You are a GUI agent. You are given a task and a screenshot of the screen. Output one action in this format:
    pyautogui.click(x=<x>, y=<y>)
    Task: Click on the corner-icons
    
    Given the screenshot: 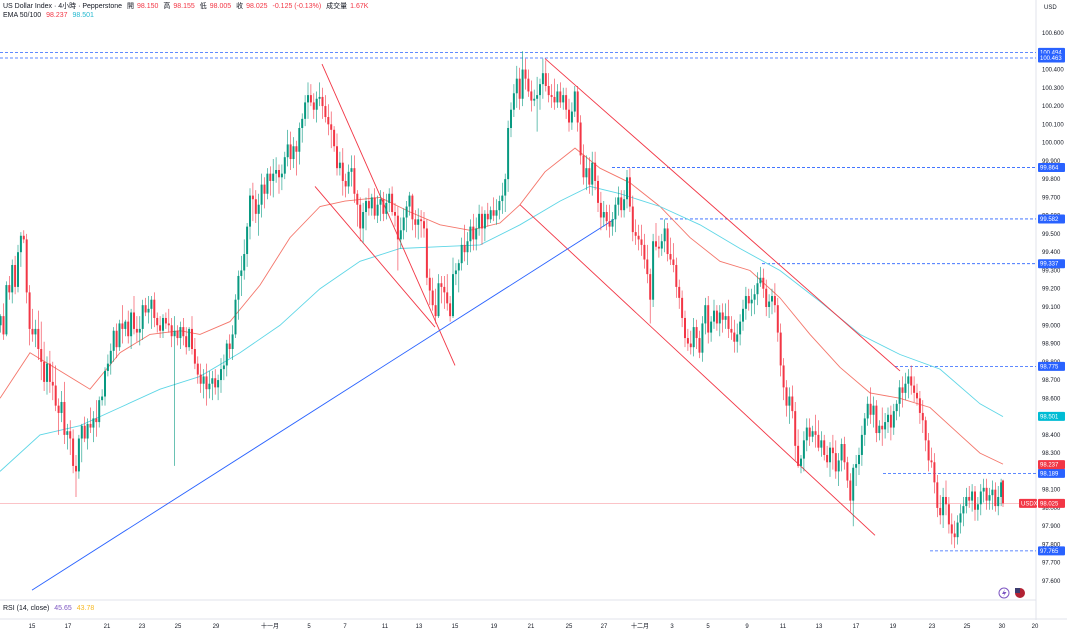 What is the action you would take?
    pyautogui.click(x=1011, y=593)
    